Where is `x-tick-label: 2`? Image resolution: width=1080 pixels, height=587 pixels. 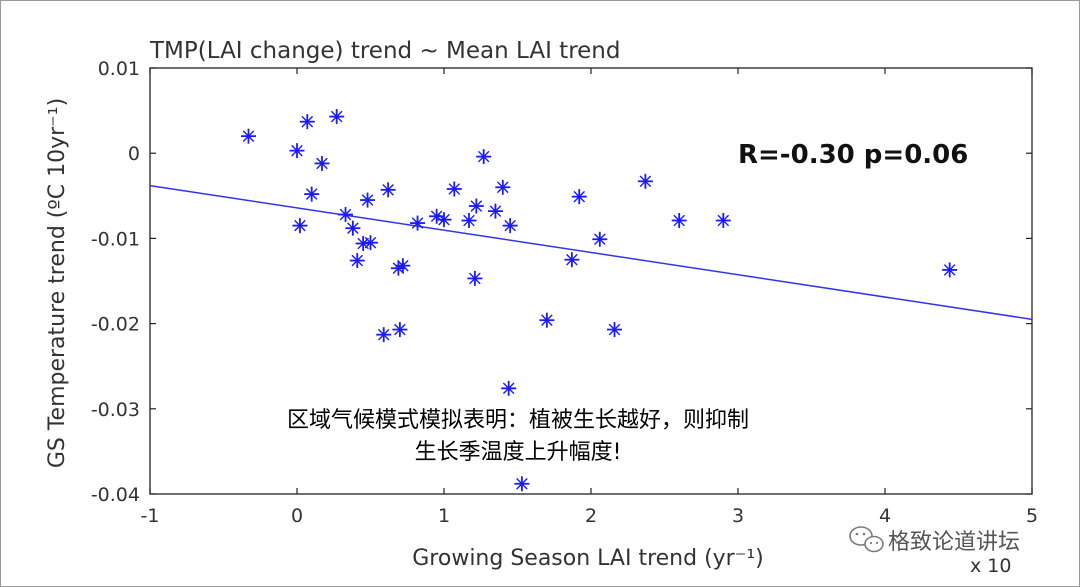 x-tick-label: 2 is located at coordinates (591, 516).